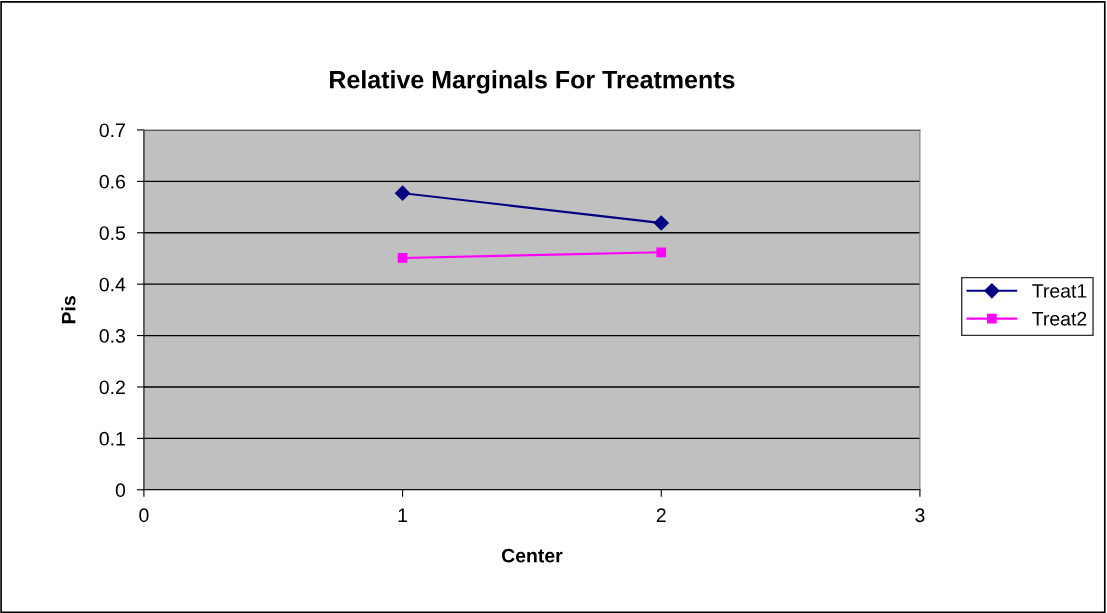  Describe the element at coordinates (532, 82) in the screenshot. I see `chart-title: Relative Marginals For Treatments` at that location.